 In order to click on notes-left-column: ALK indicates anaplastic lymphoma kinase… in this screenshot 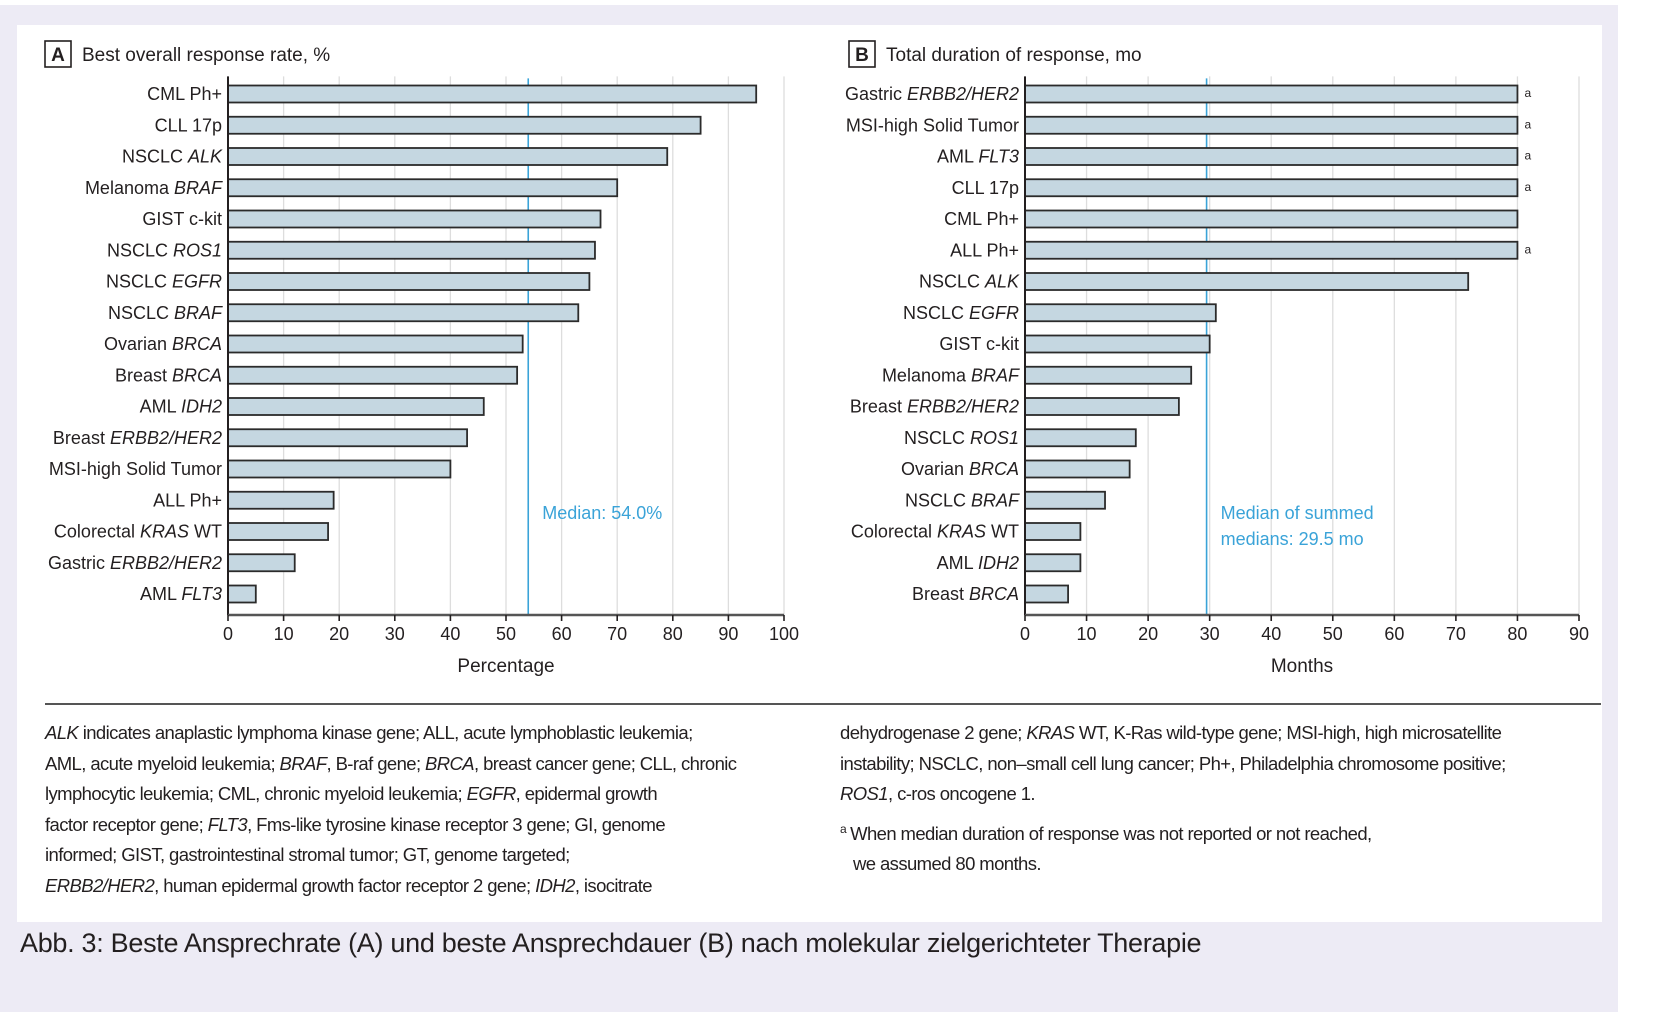, I will do `click(425, 809)`.